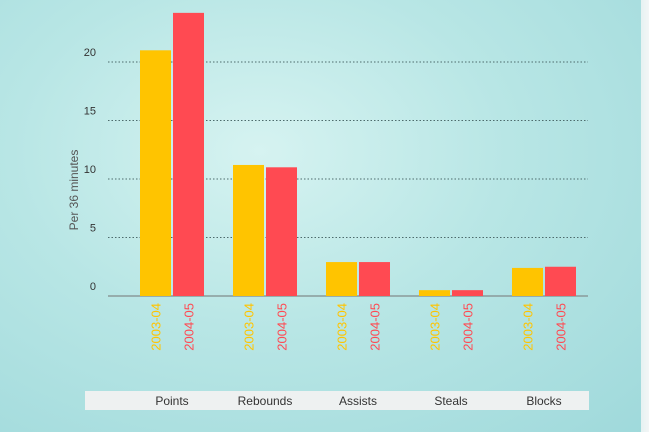 This screenshot has width=649, height=432. What do you see at coordinates (645, 216) in the screenshot?
I see `window-edge` at bounding box center [645, 216].